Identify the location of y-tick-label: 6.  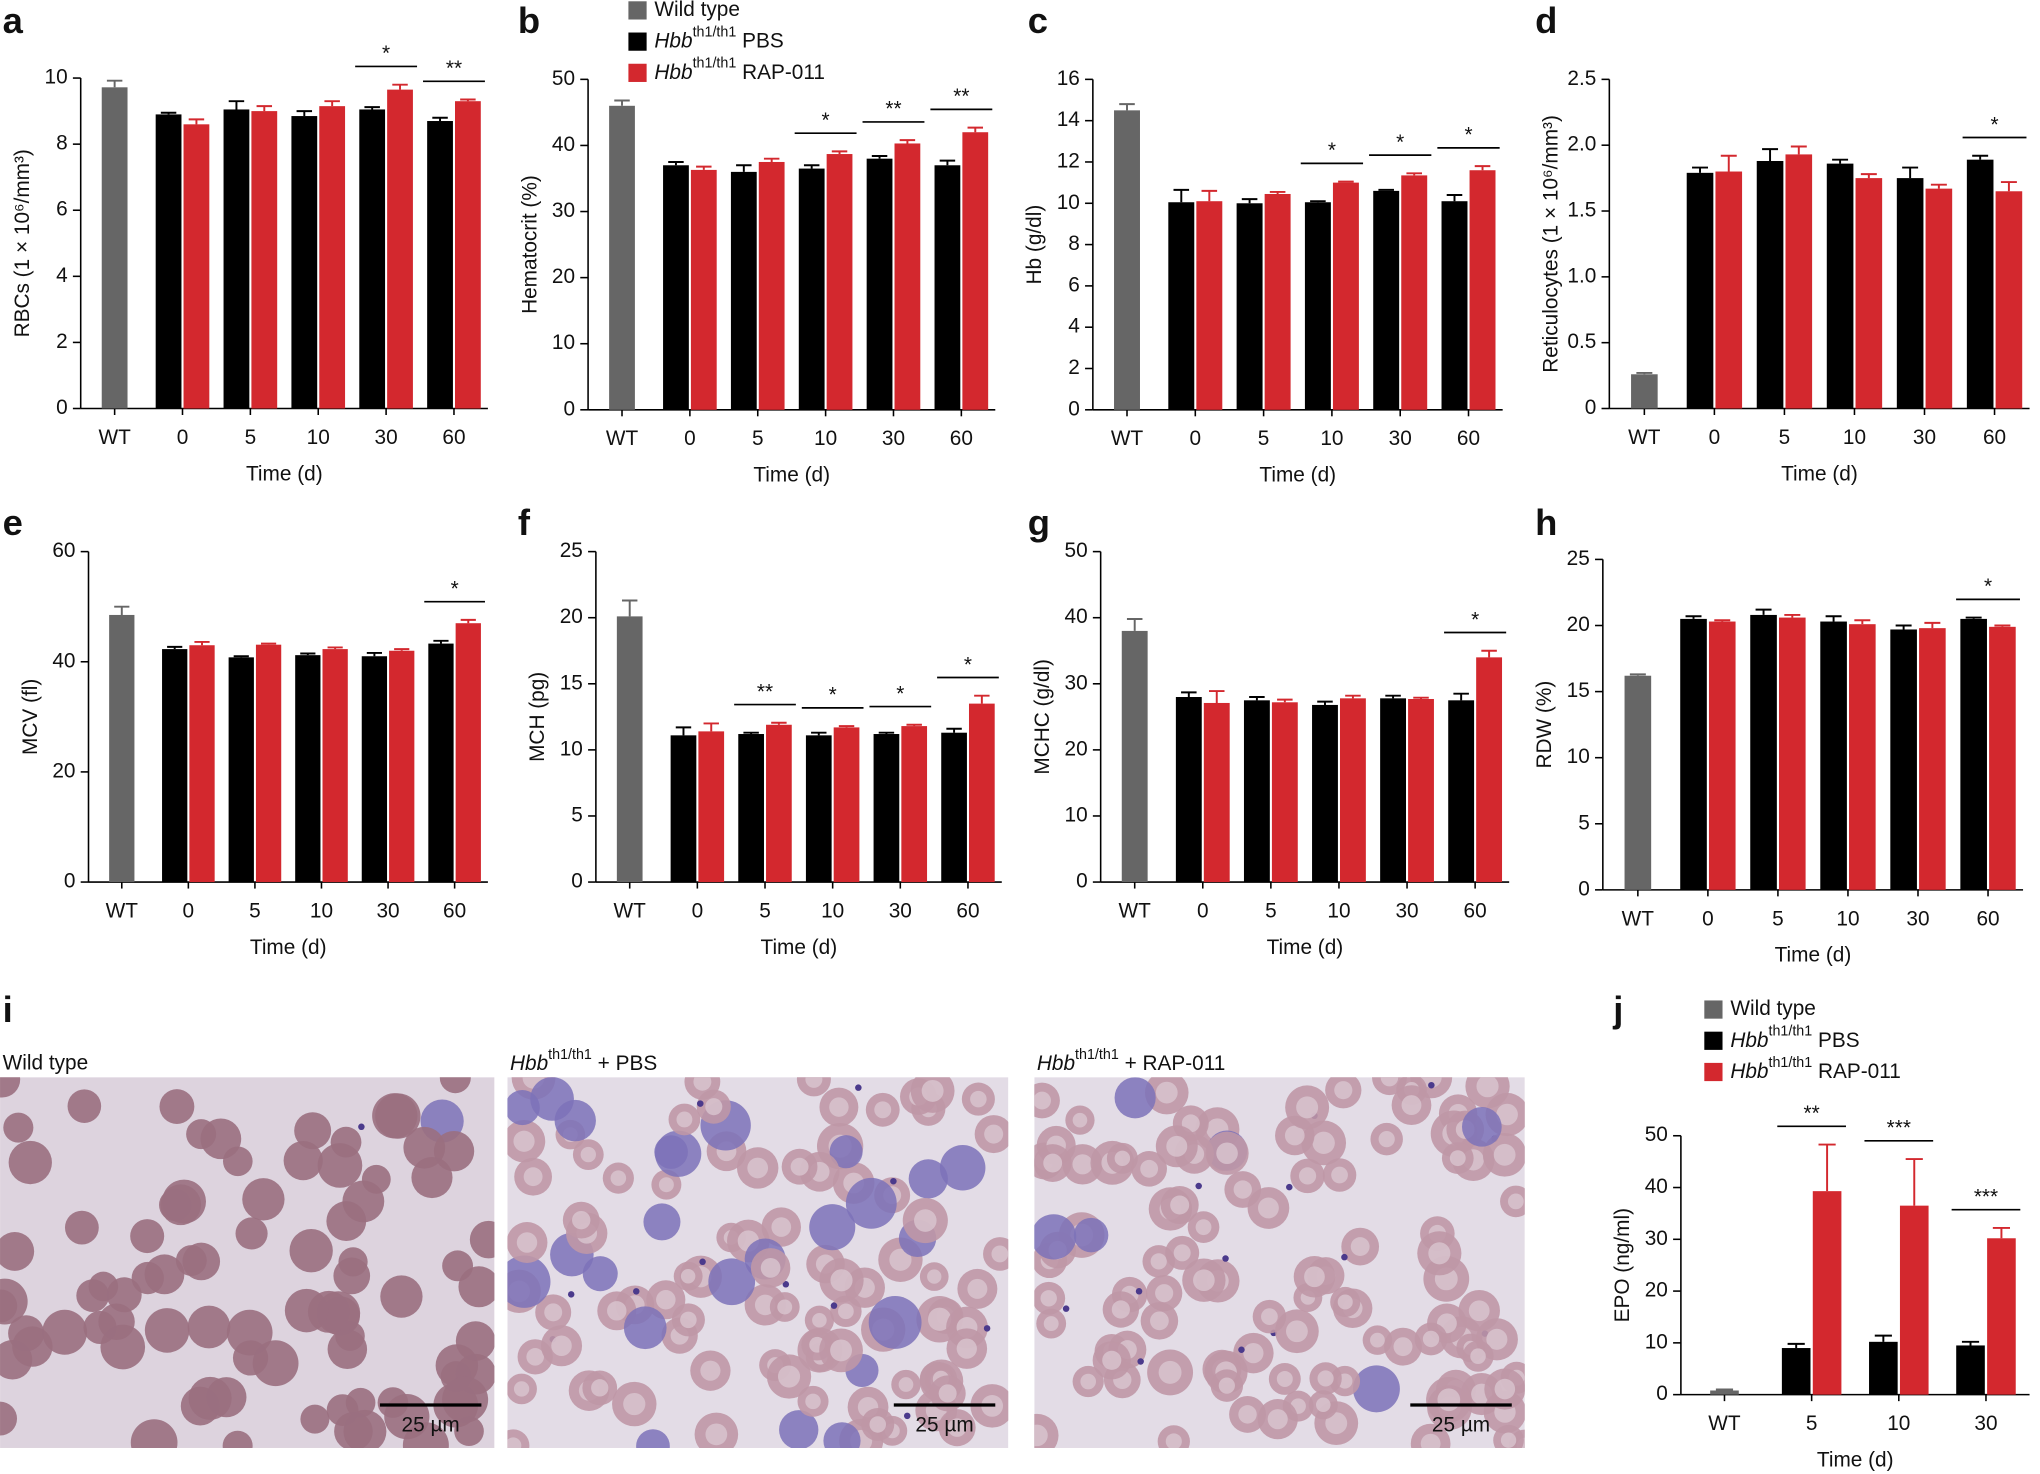
(1074, 284).